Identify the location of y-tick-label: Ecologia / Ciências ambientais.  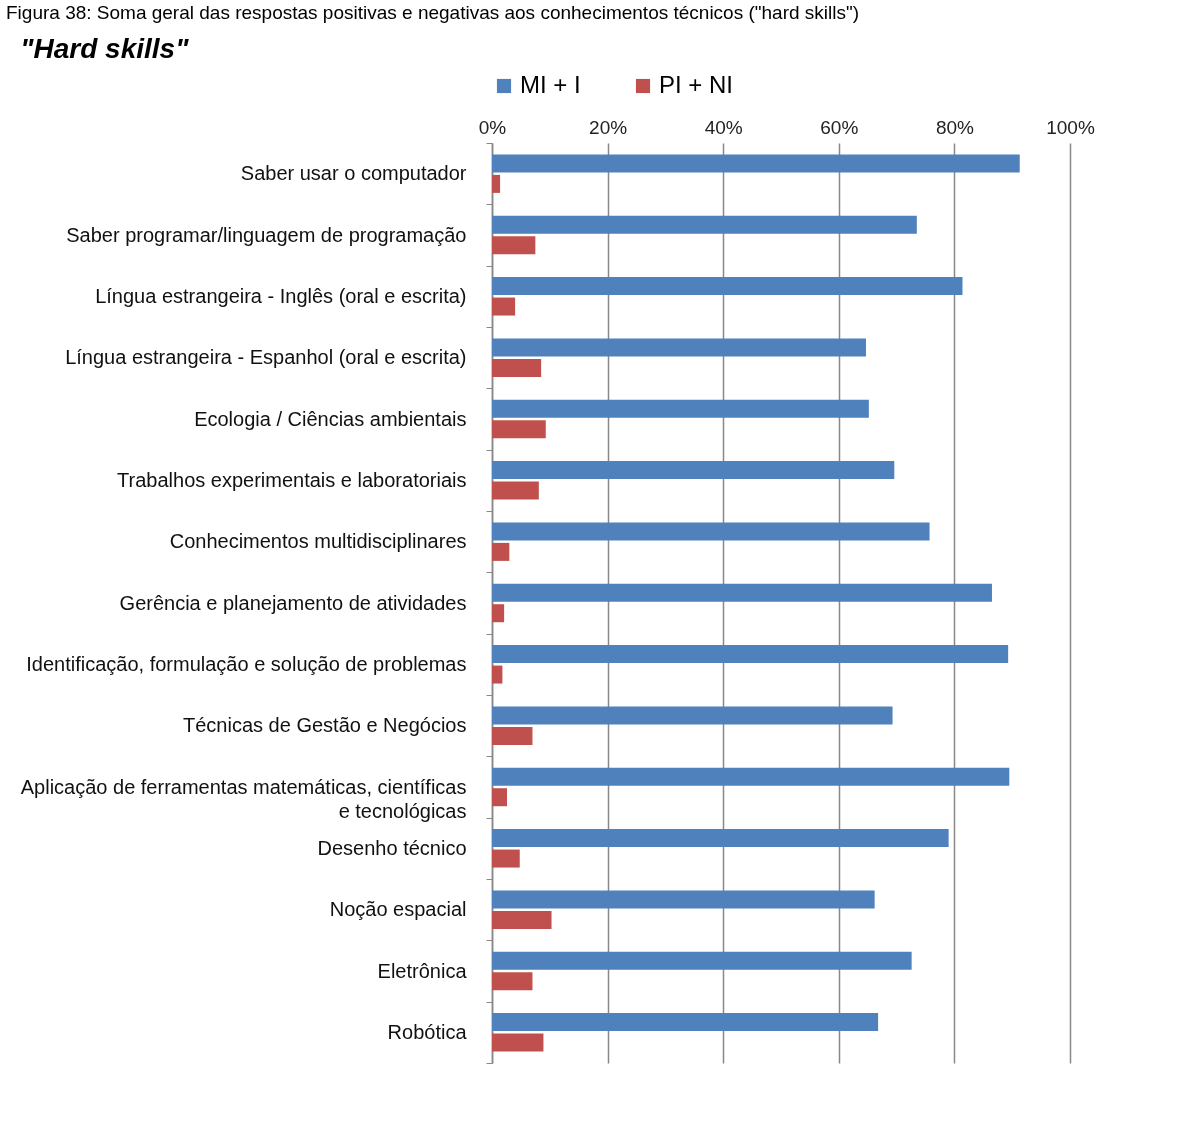
(330, 418).